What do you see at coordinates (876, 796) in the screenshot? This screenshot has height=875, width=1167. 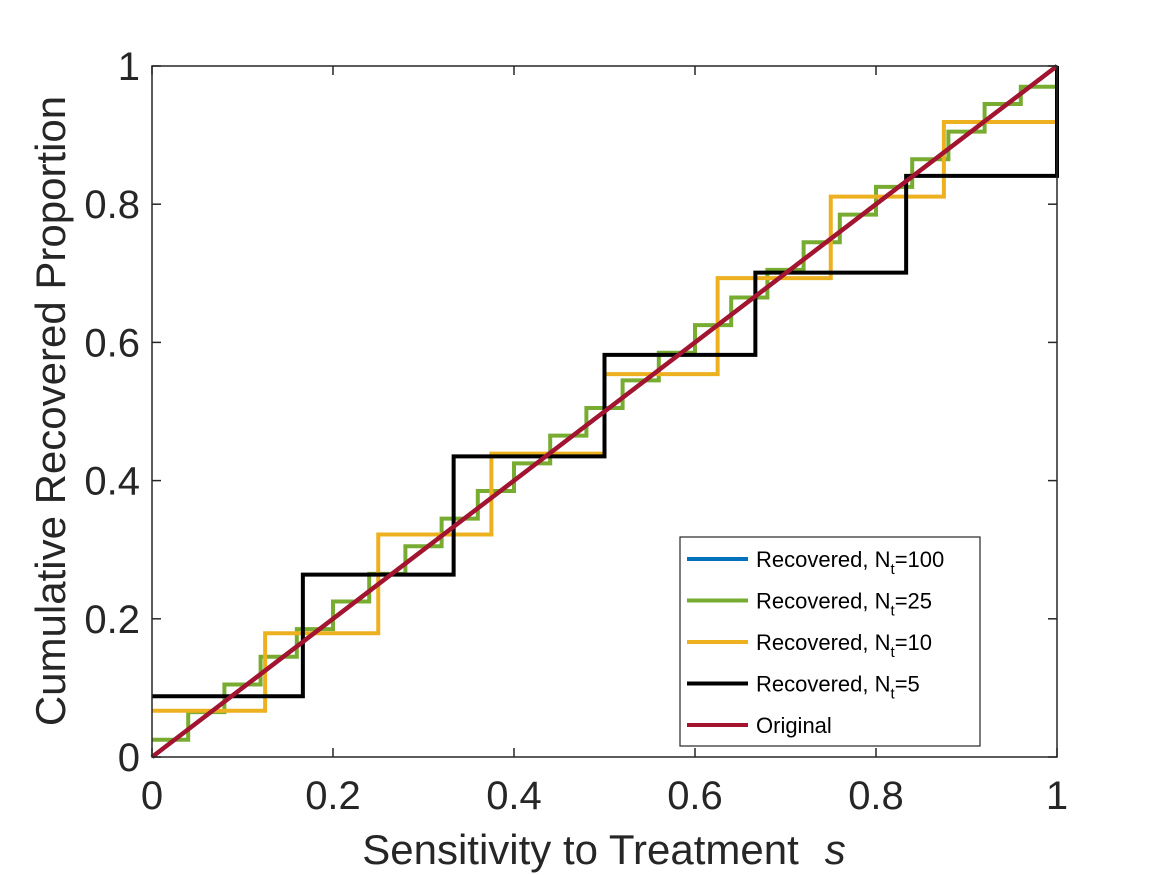 I see `x-tick-label: 0.8` at bounding box center [876, 796].